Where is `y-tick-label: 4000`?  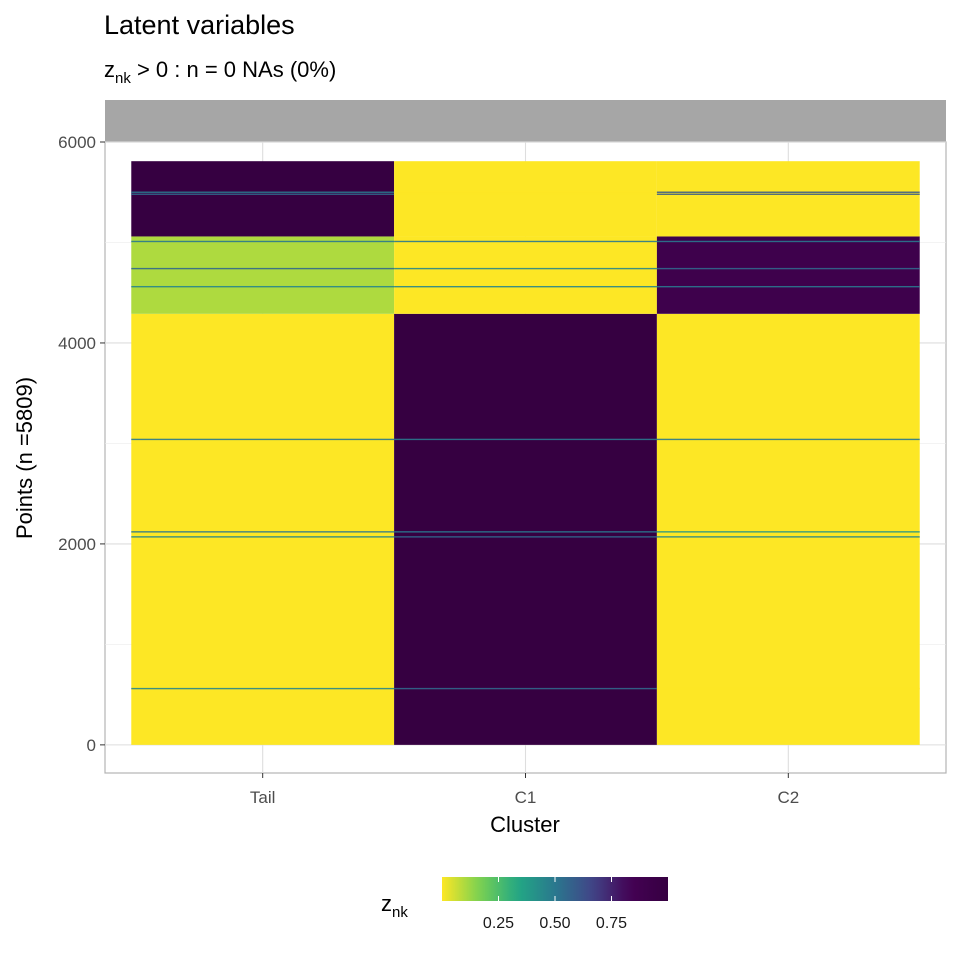
y-tick-label: 4000 is located at coordinates (77, 343).